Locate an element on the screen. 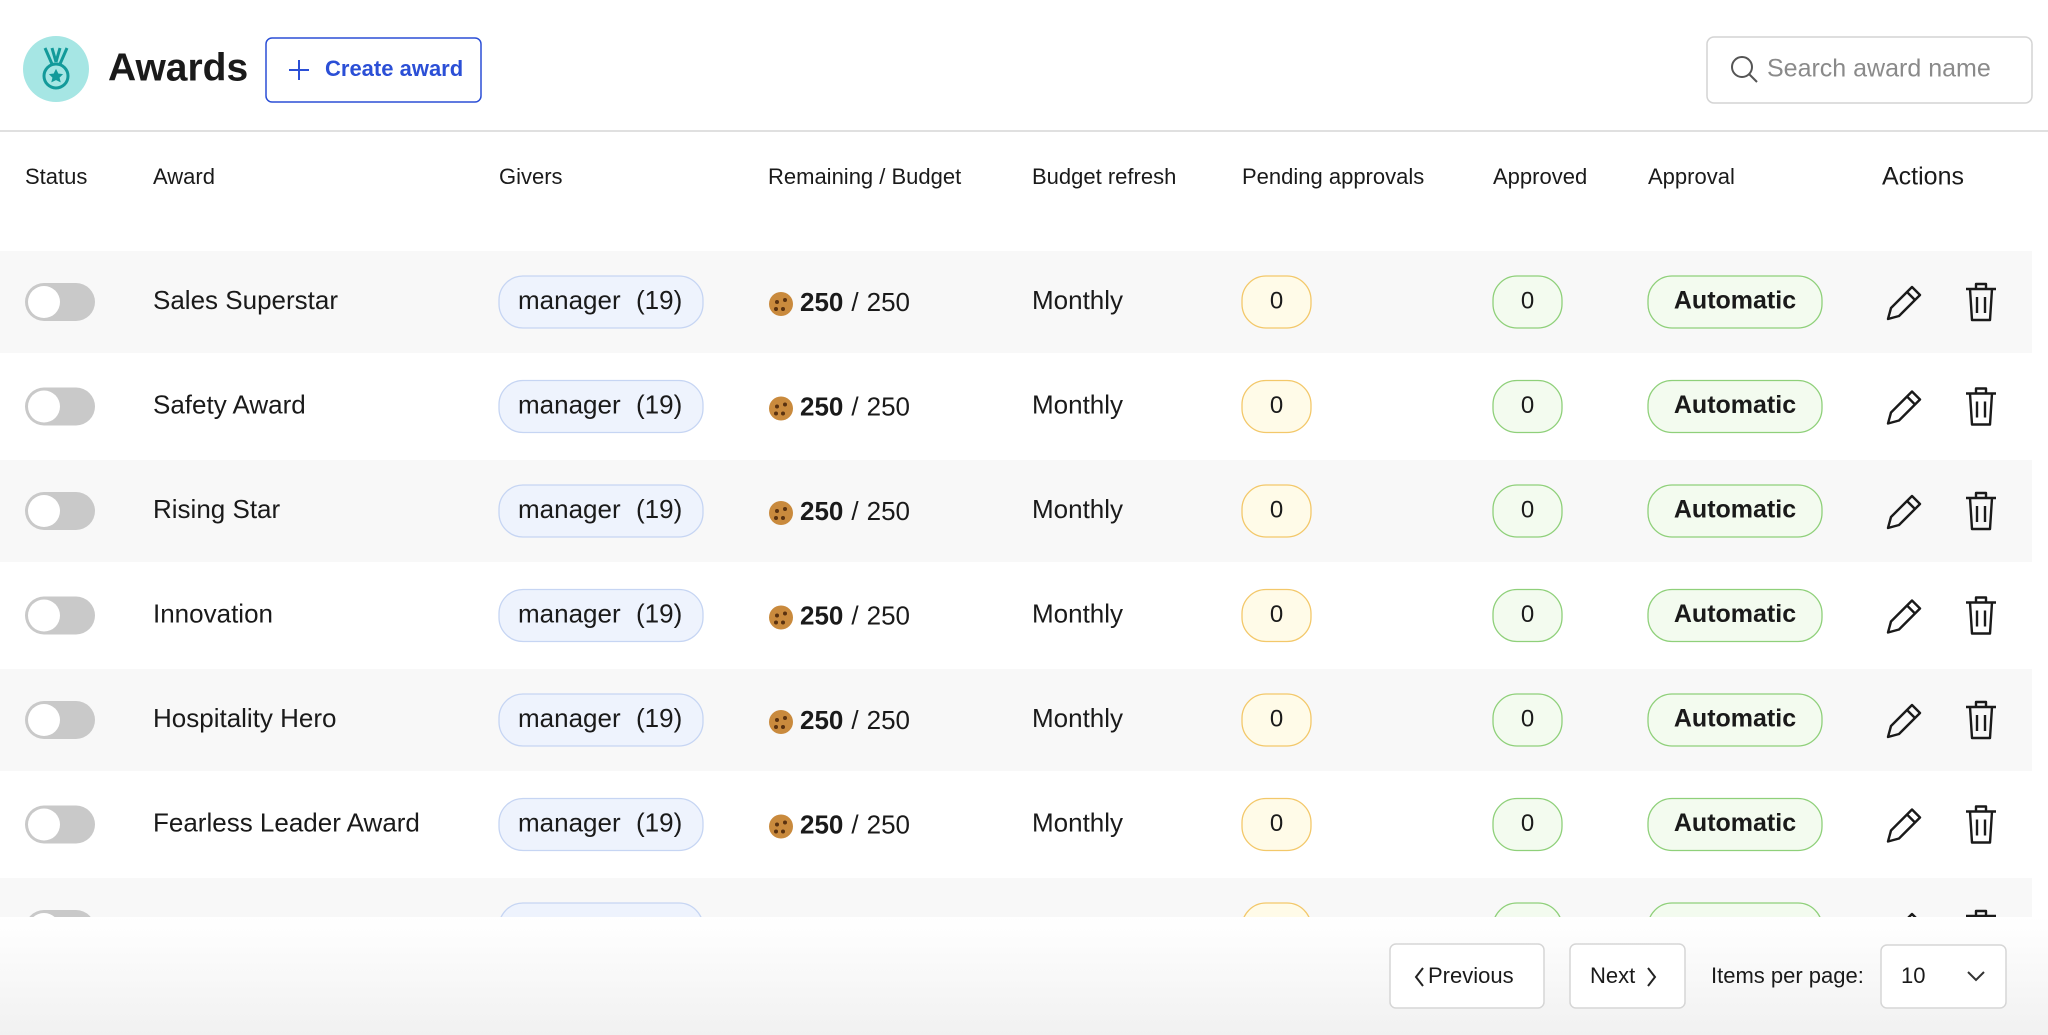 This screenshot has width=2048, height=1035. logo-icon is located at coordinates (56, 68).